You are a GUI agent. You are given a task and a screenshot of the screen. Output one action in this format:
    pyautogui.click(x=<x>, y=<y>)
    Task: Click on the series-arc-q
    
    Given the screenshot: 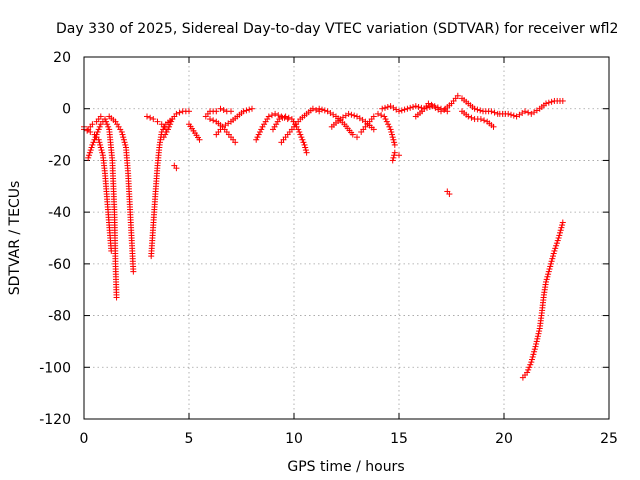 What is the action you would take?
    pyautogui.click(x=378, y=129)
    